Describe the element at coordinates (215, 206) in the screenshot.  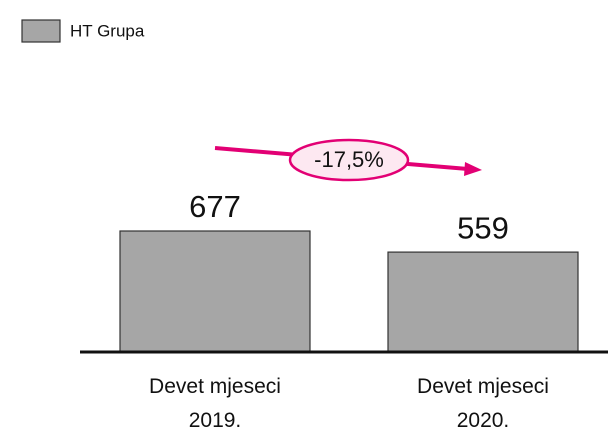
I see `data-label: 677` at that location.